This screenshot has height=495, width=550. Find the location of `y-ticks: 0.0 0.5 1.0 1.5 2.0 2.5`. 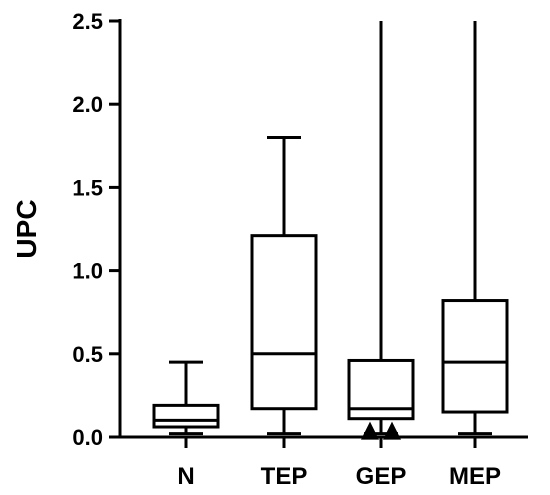

y-ticks: 0.0 0.5 1.0 1.5 2.0 2.5 is located at coordinates (96, 229).